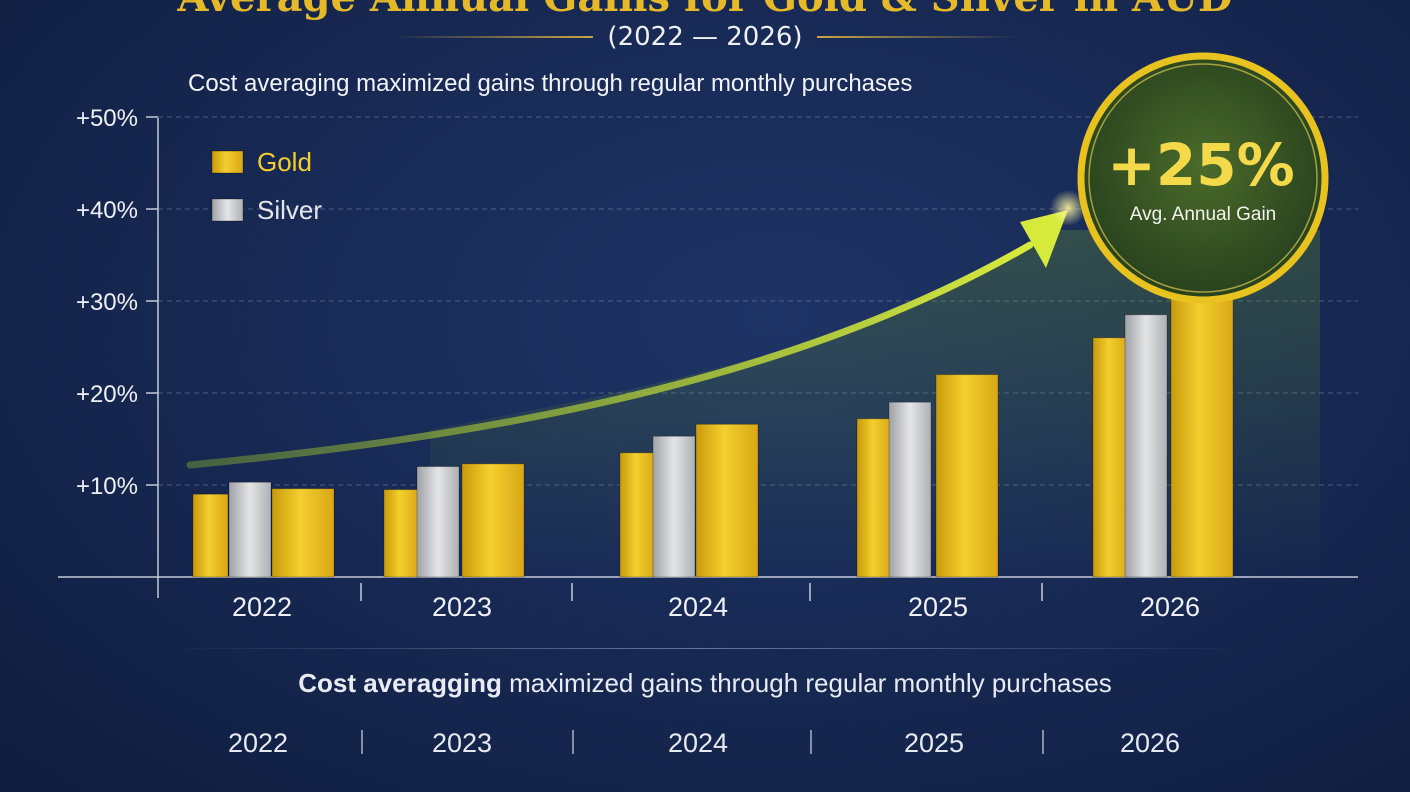 Image resolution: width=1410 pixels, height=792 pixels. Describe the element at coordinates (462, 743) in the screenshot. I see `footer-year-label: 2023` at that location.